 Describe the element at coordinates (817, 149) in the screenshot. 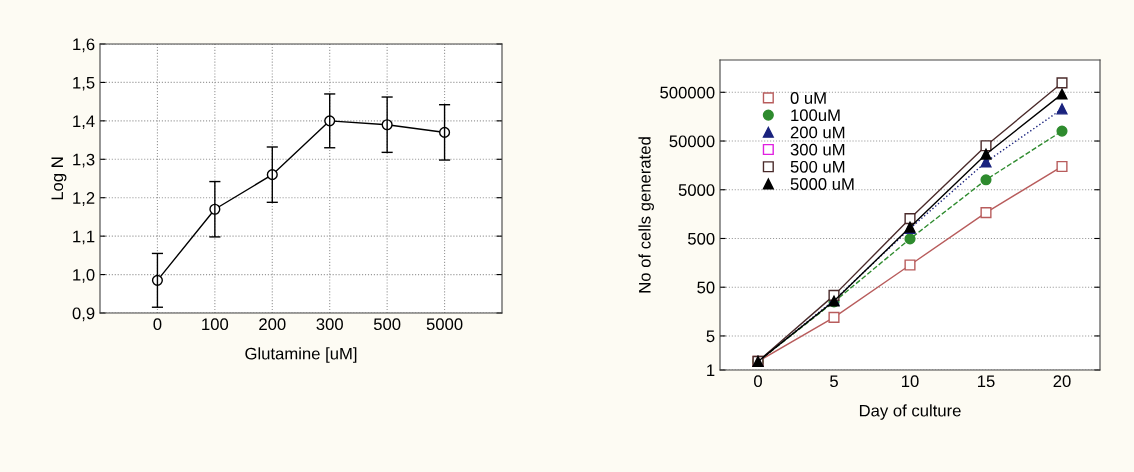

I see `legend-label: 300 uM` at that location.